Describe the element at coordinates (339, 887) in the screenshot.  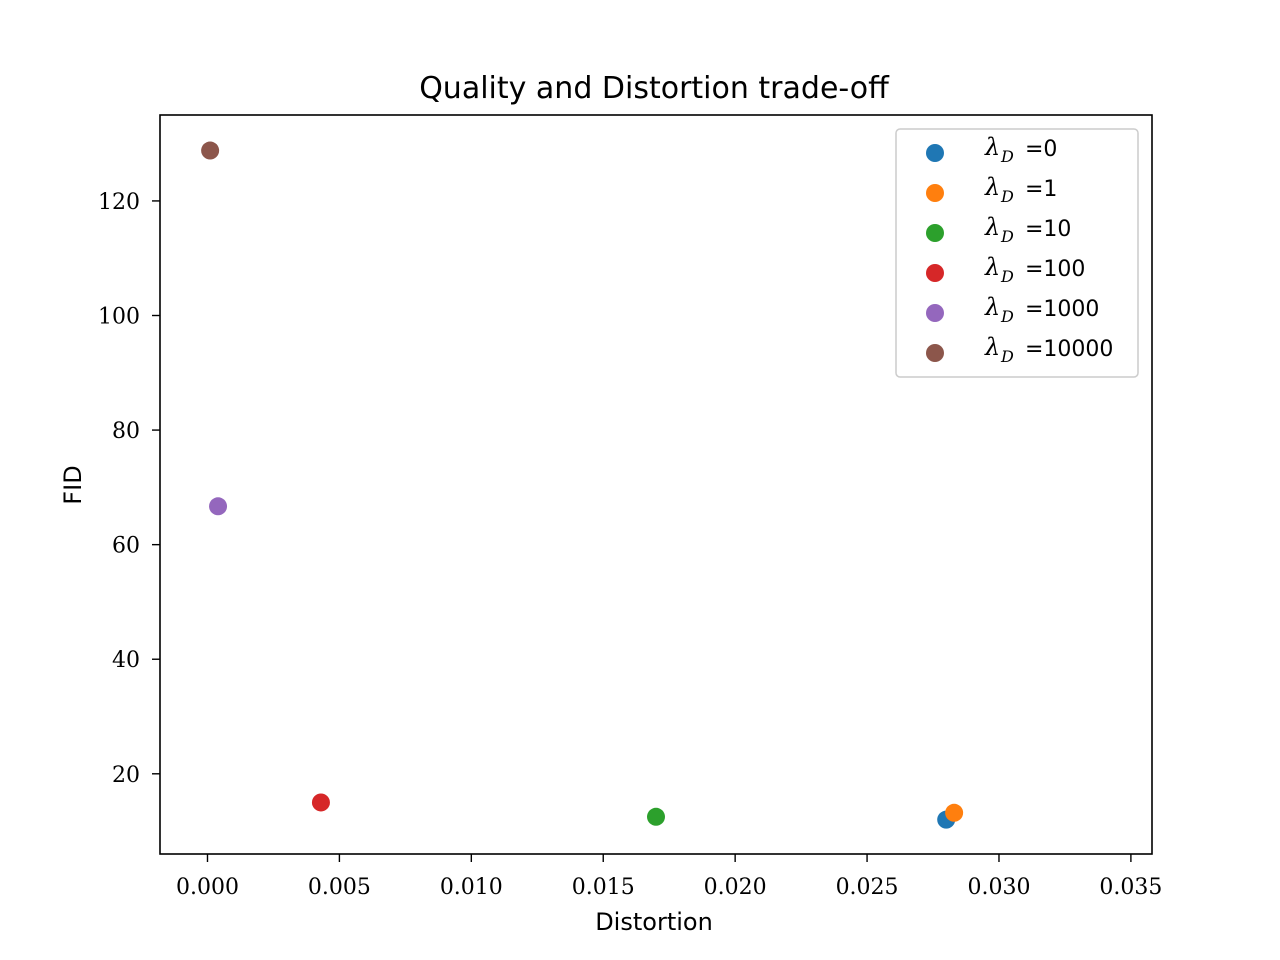
I see `x-tick-label: 0.005` at that location.